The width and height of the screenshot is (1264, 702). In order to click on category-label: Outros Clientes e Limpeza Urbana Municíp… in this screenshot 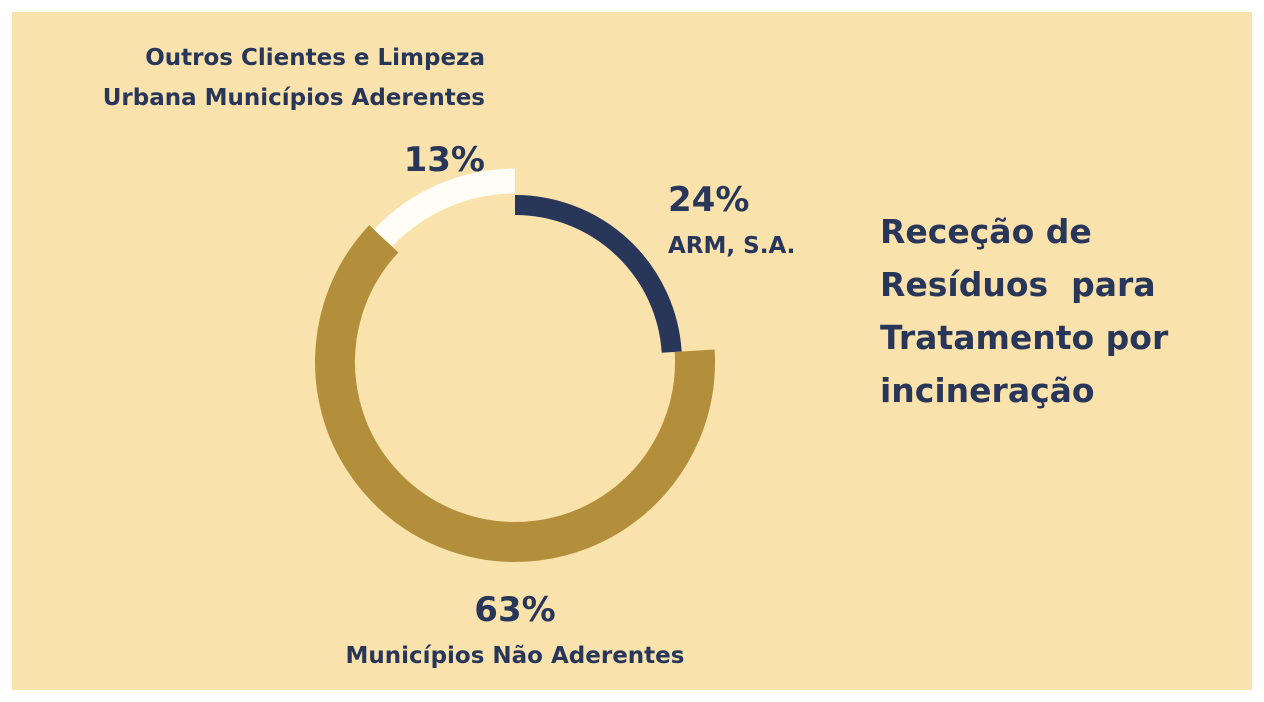, I will do `click(293, 78)`.